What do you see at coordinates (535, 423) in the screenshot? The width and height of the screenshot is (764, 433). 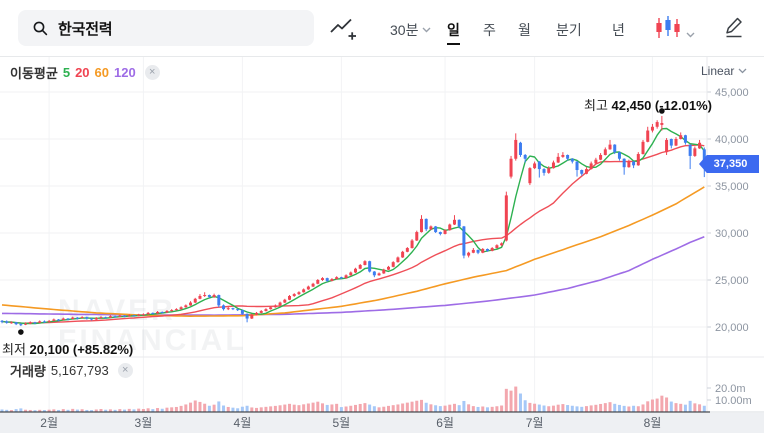 I see `svg-text: 7월` at bounding box center [535, 423].